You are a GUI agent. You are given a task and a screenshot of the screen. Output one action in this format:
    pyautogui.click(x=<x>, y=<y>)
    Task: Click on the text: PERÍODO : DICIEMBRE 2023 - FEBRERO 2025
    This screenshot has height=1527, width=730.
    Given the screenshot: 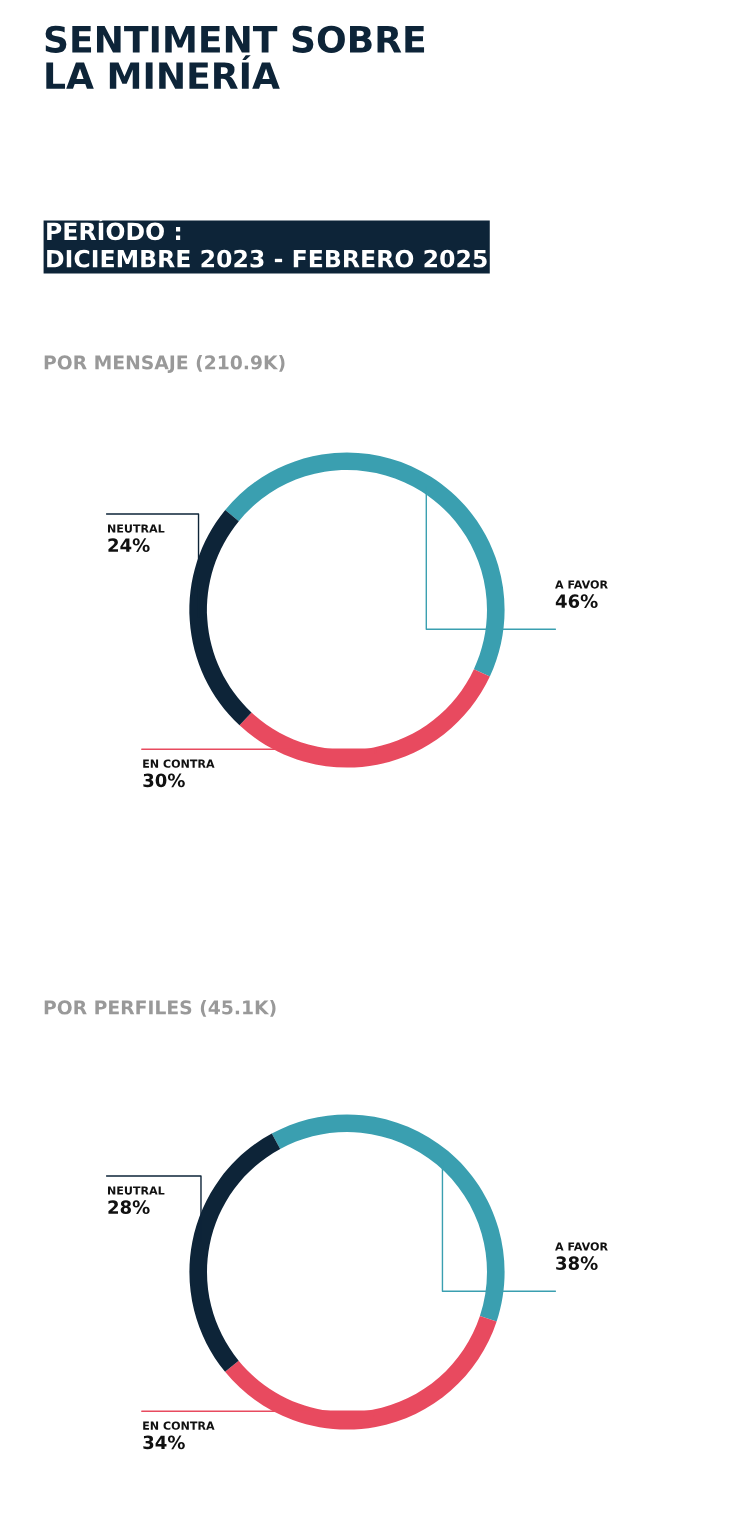 What is the action you would take?
    pyautogui.click(x=267, y=243)
    